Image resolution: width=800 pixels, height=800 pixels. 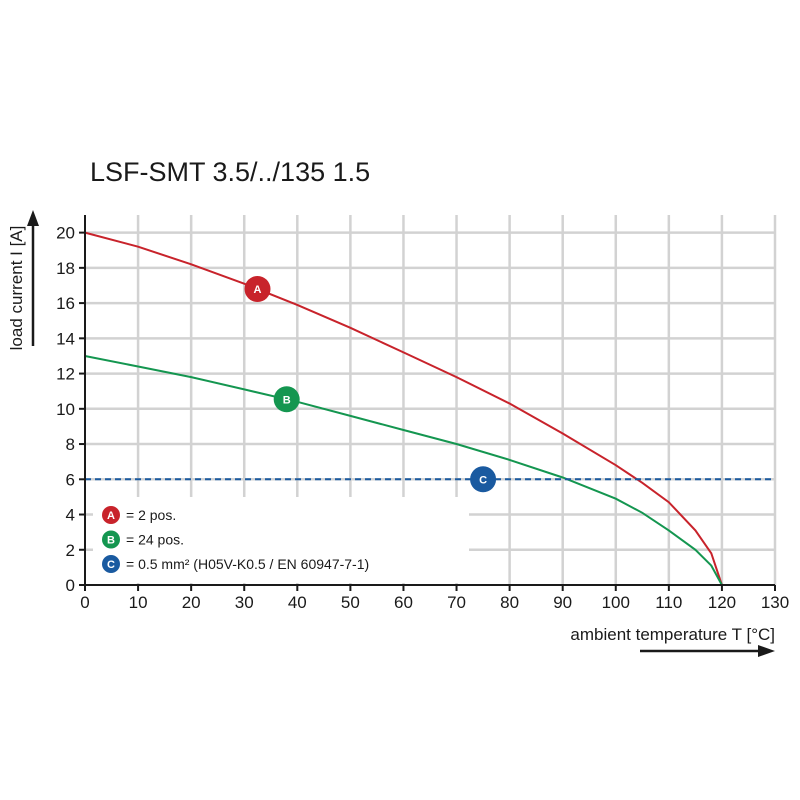 I want to click on curve-marker-a, so click(x=257, y=289).